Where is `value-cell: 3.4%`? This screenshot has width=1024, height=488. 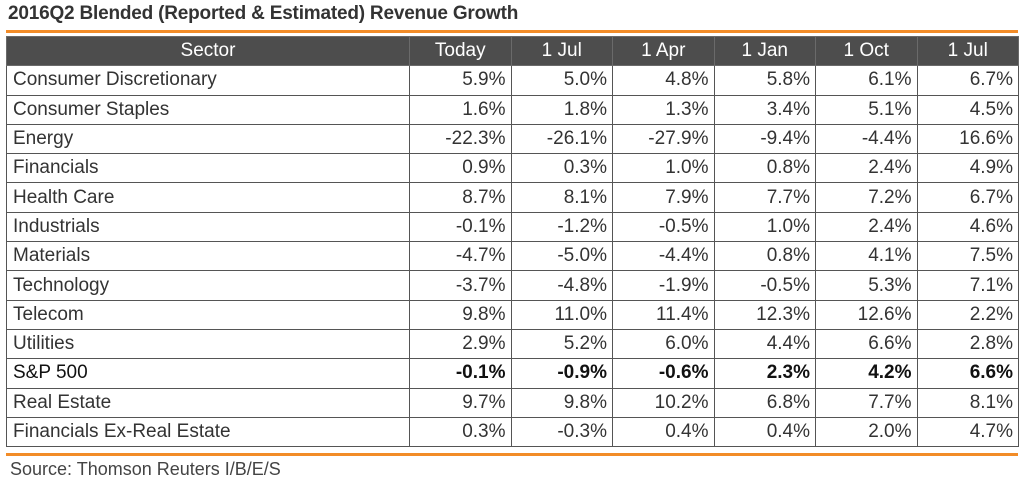
value-cell: 3.4% is located at coordinates (764, 109).